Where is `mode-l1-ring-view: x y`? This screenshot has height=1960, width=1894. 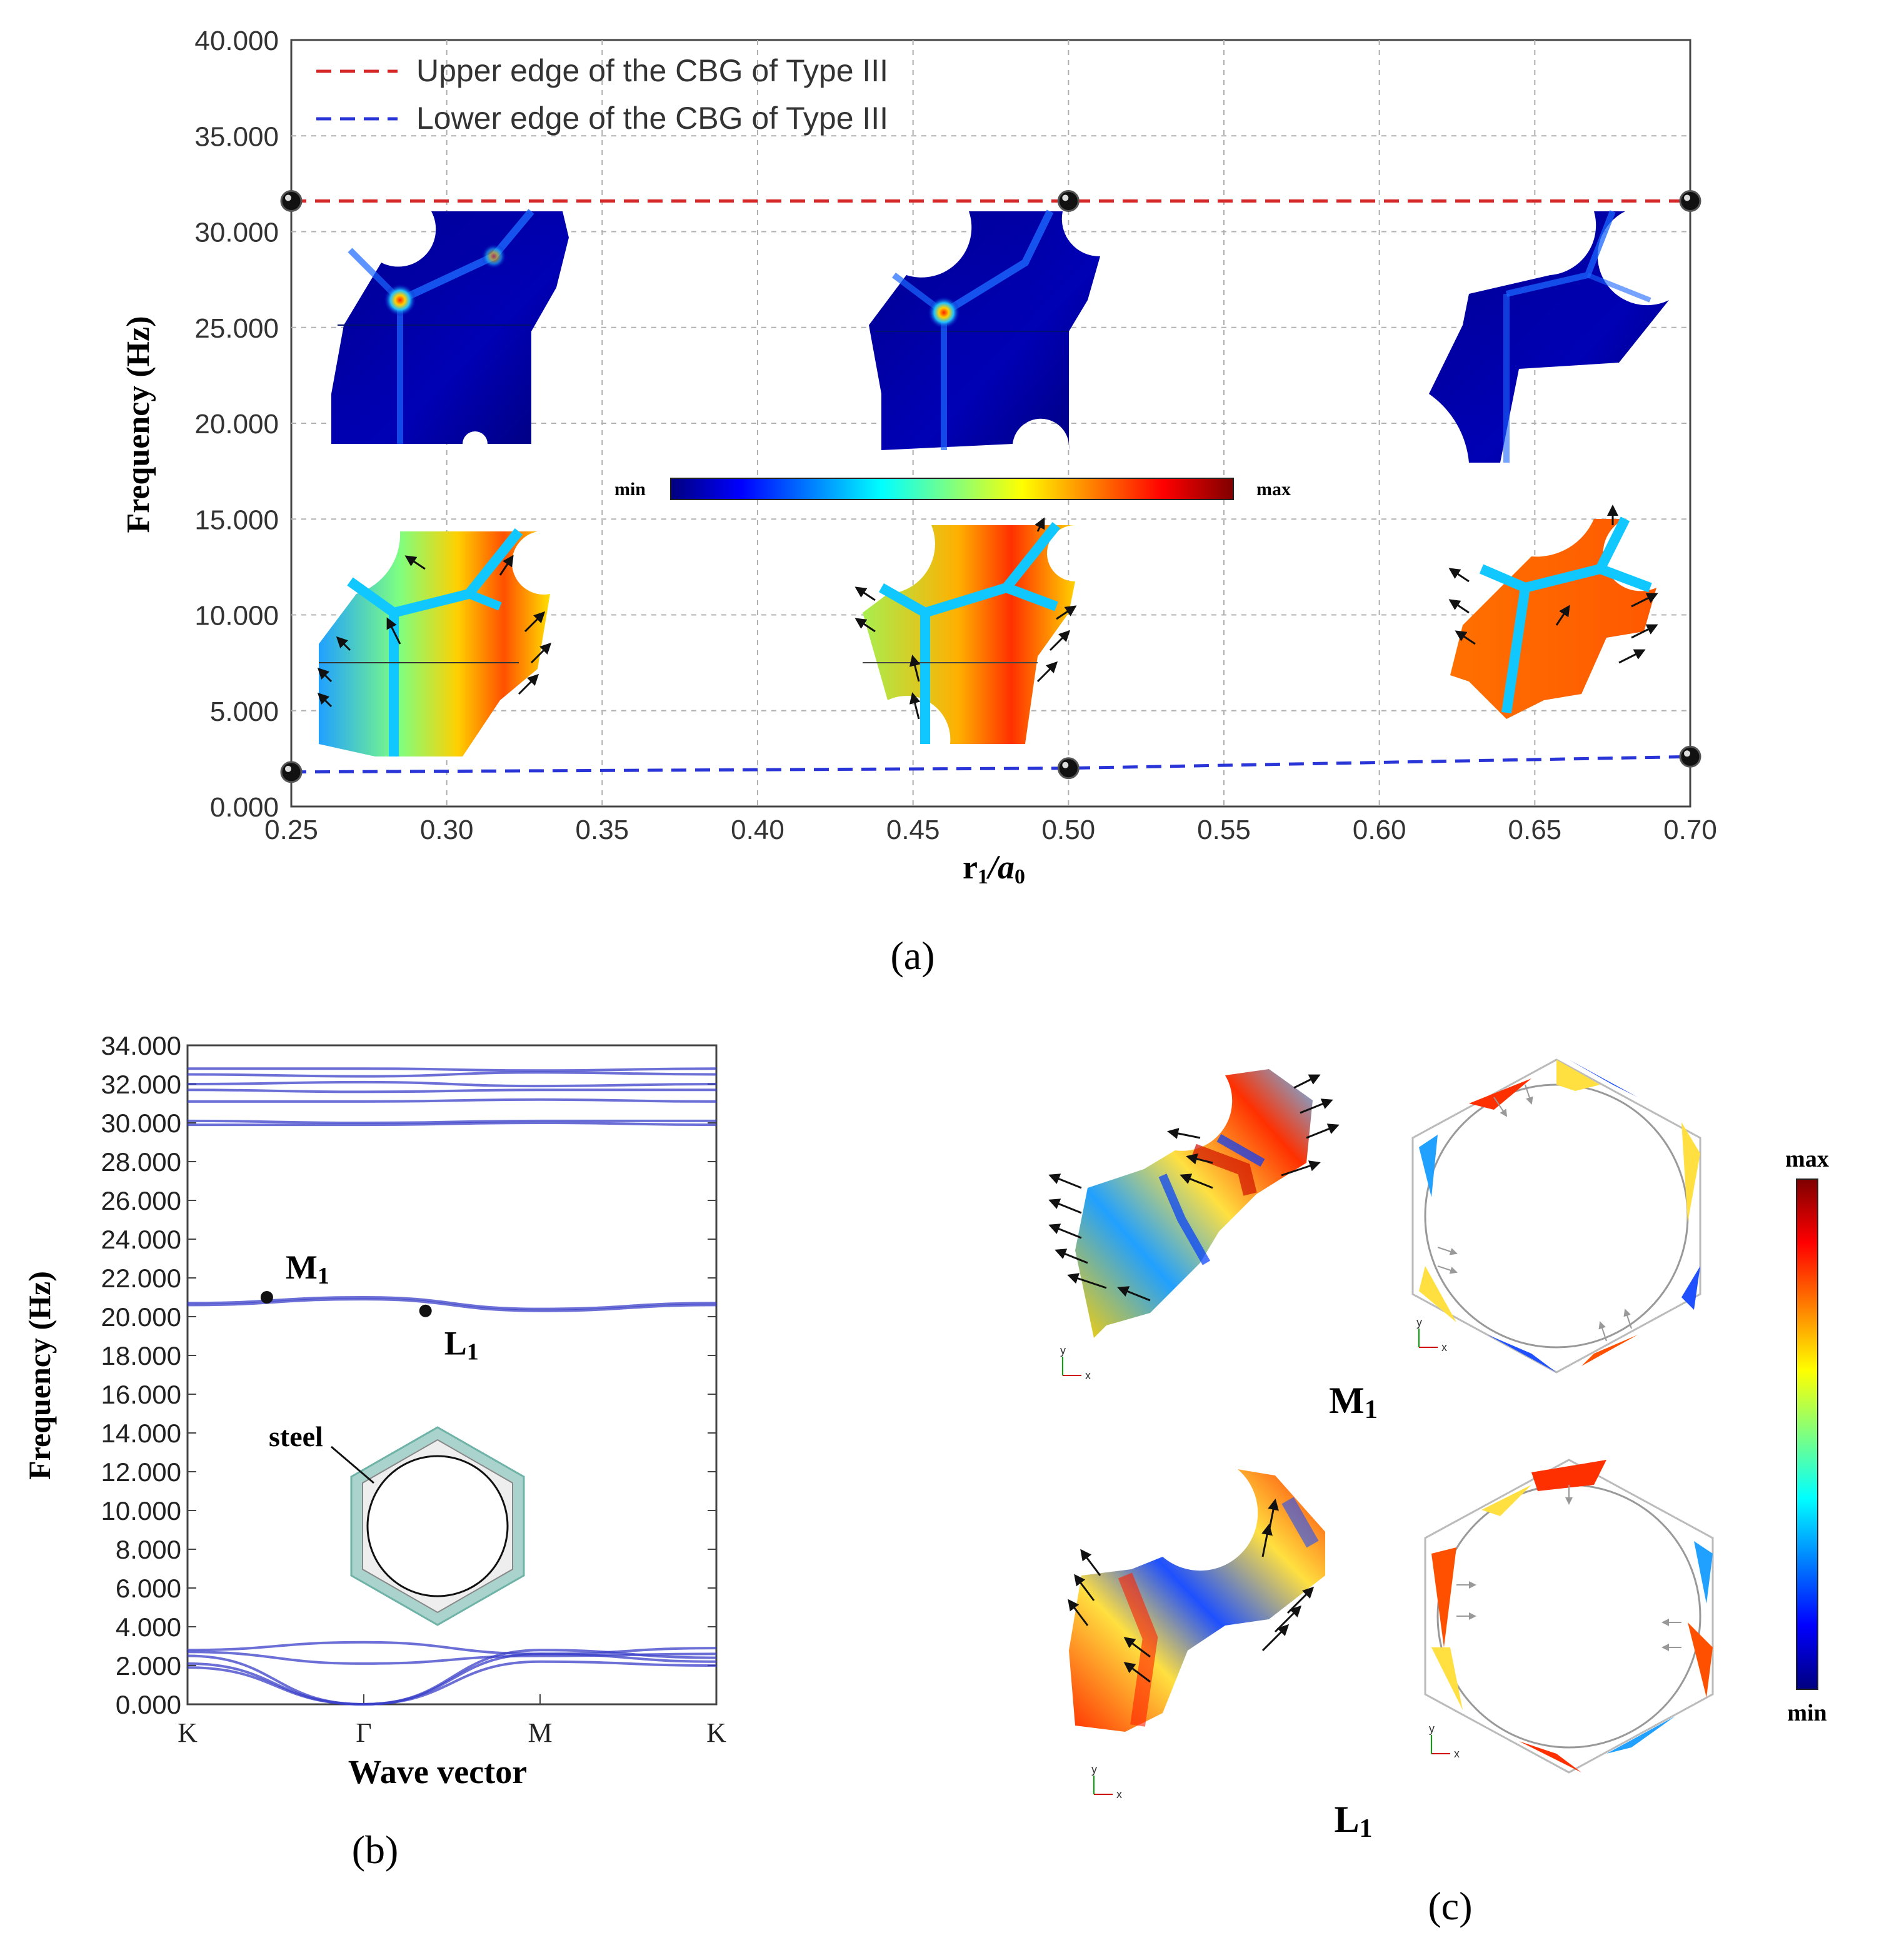 mode-l1-ring-view: x y is located at coordinates (1569, 1616).